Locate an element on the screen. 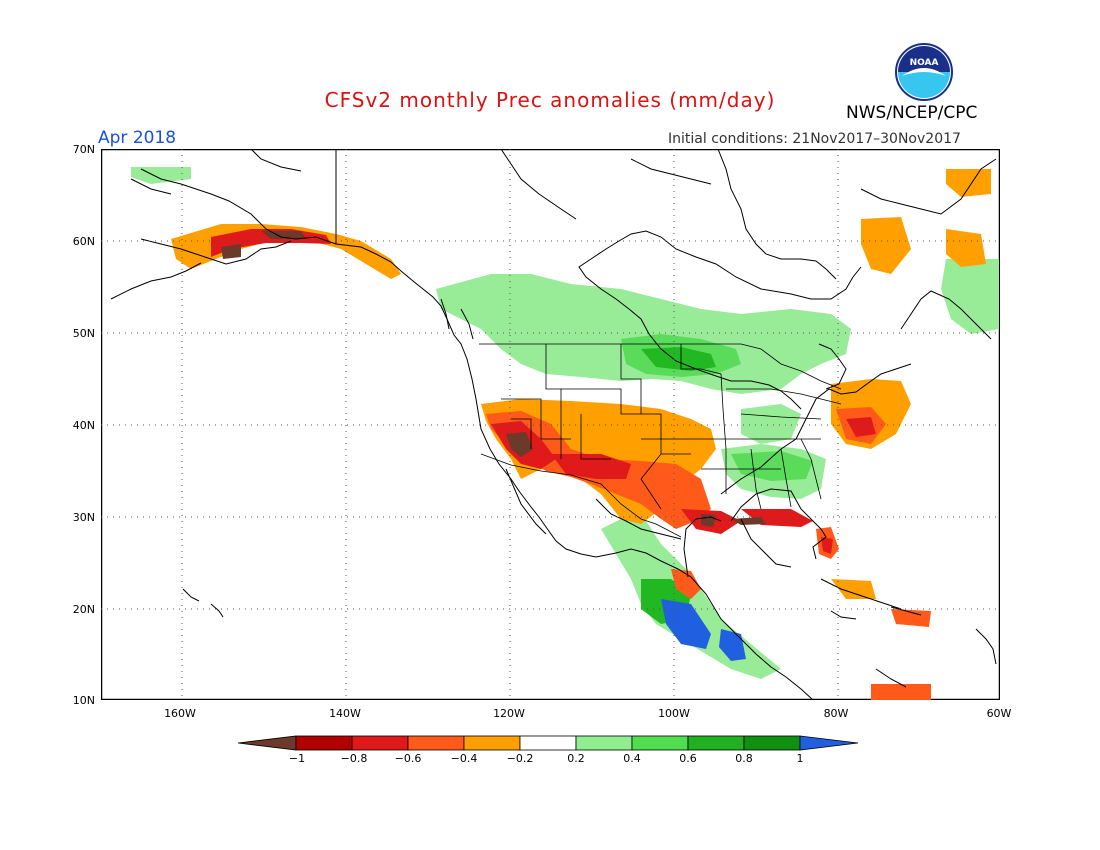  chart-title: CFSv2 monthly Prec anomalies (mm/day) is located at coordinates (550, 100).